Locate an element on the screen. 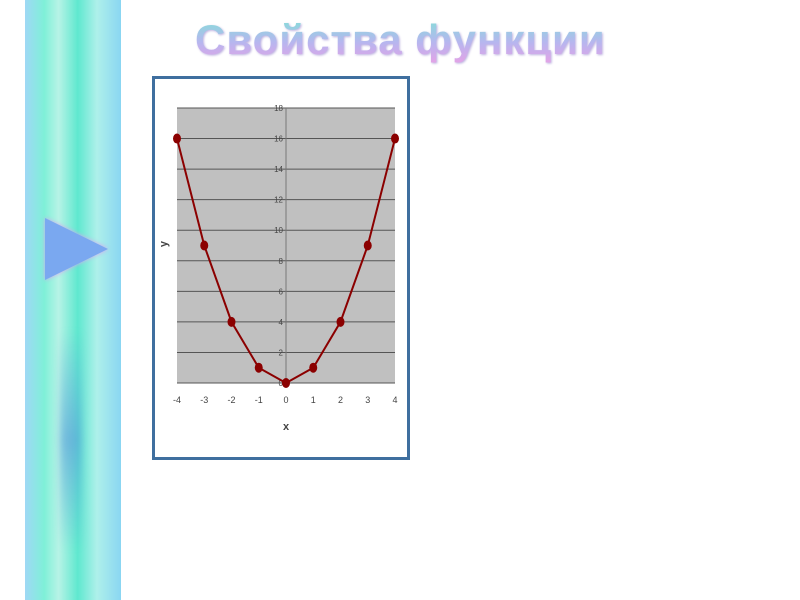  y-tick-label: 6 is located at coordinates (281, 291).